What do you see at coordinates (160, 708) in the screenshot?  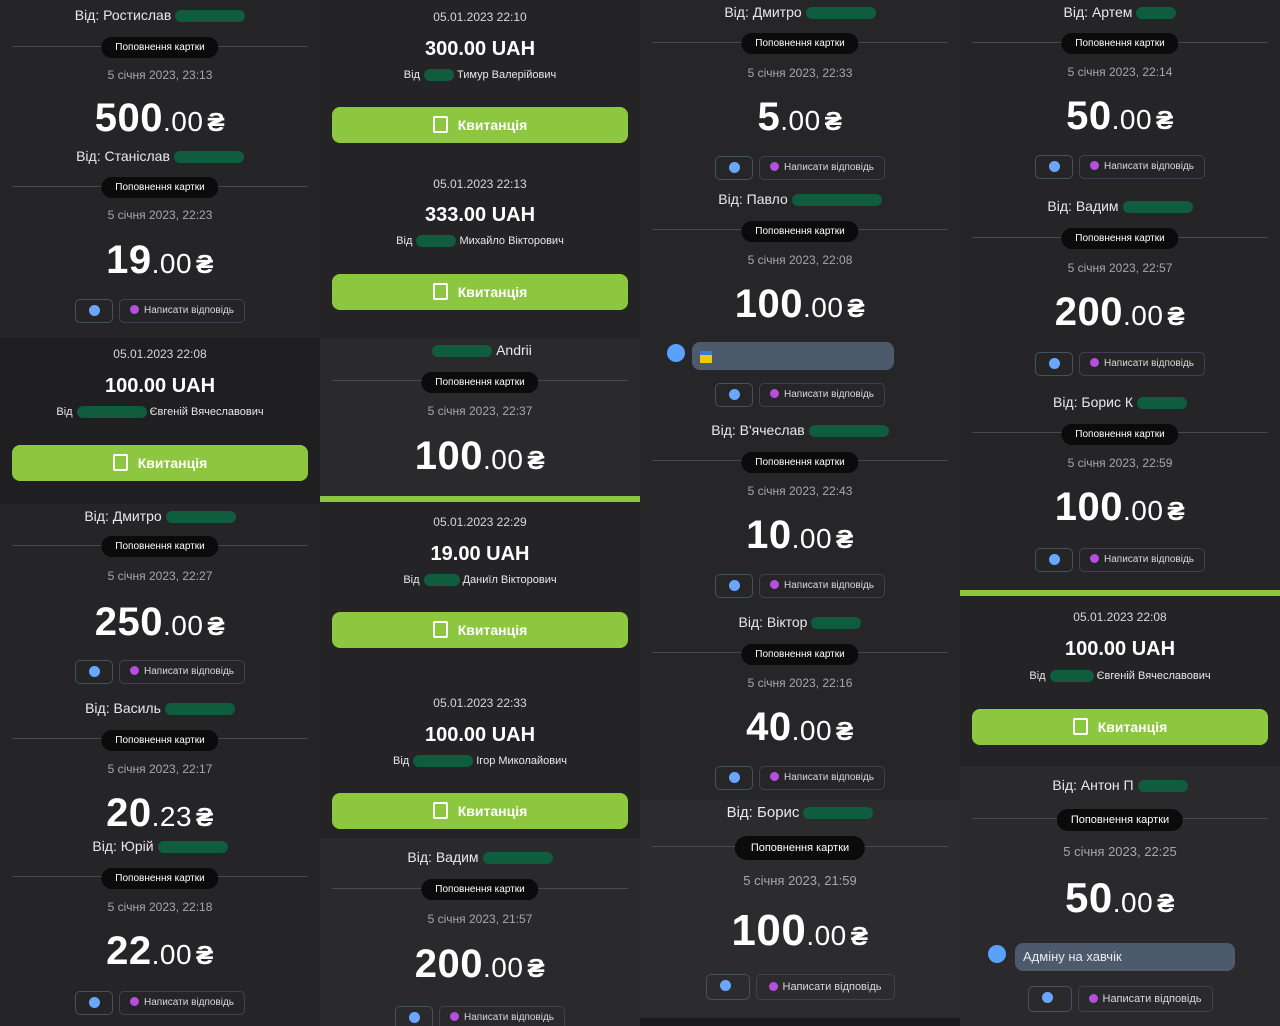 I see `sender-name: Від: Василь` at bounding box center [160, 708].